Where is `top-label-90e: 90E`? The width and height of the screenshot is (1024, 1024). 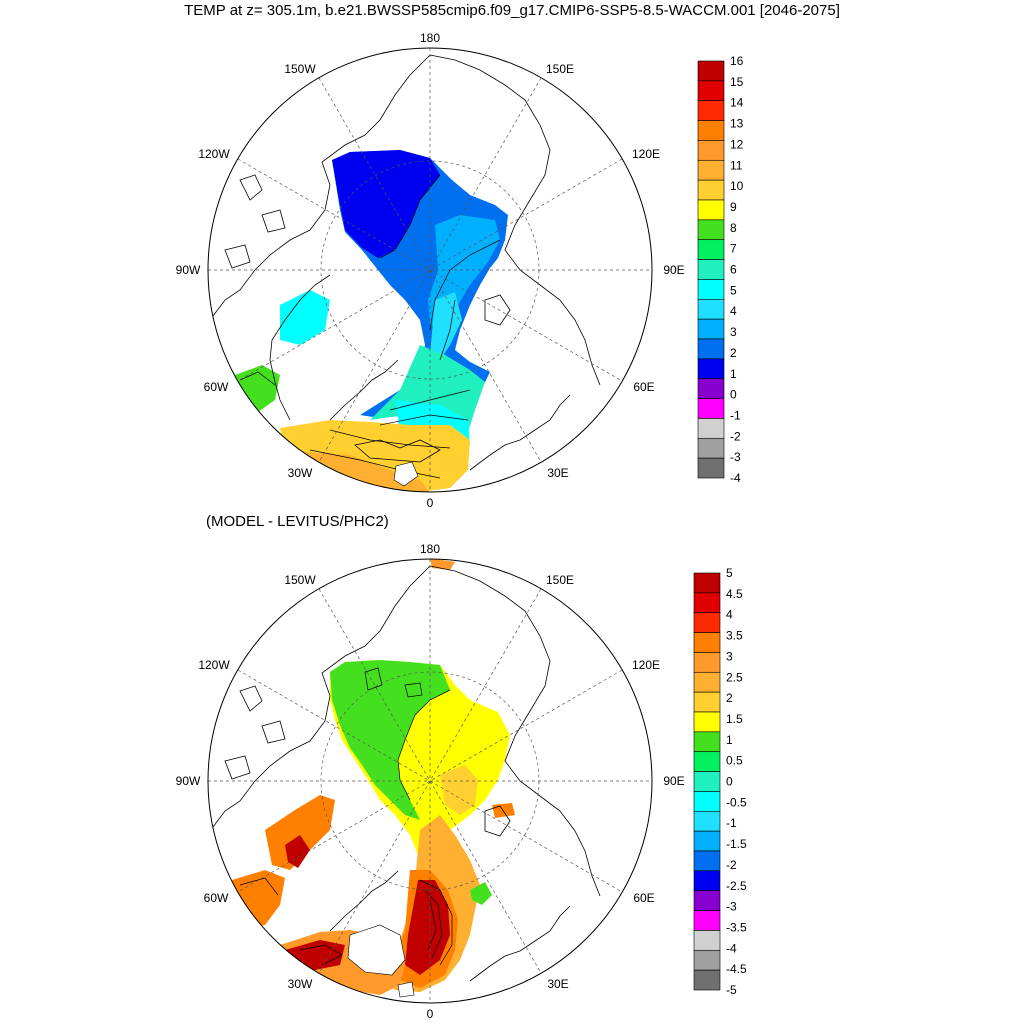 top-label-90e: 90E is located at coordinates (673, 270).